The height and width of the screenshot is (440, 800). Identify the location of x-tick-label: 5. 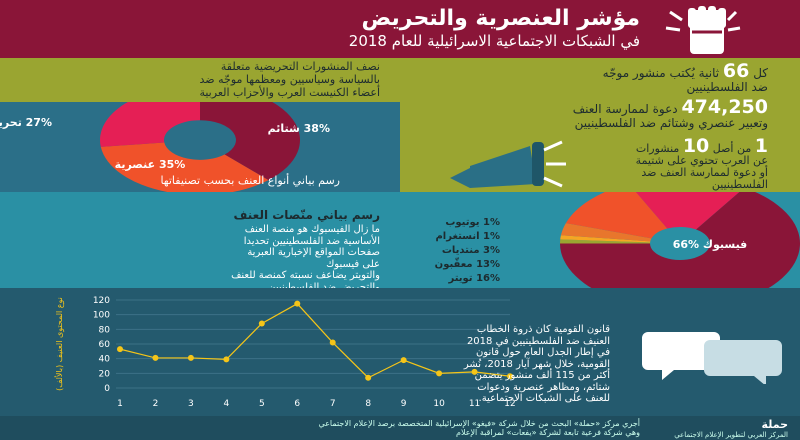
(262, 404).